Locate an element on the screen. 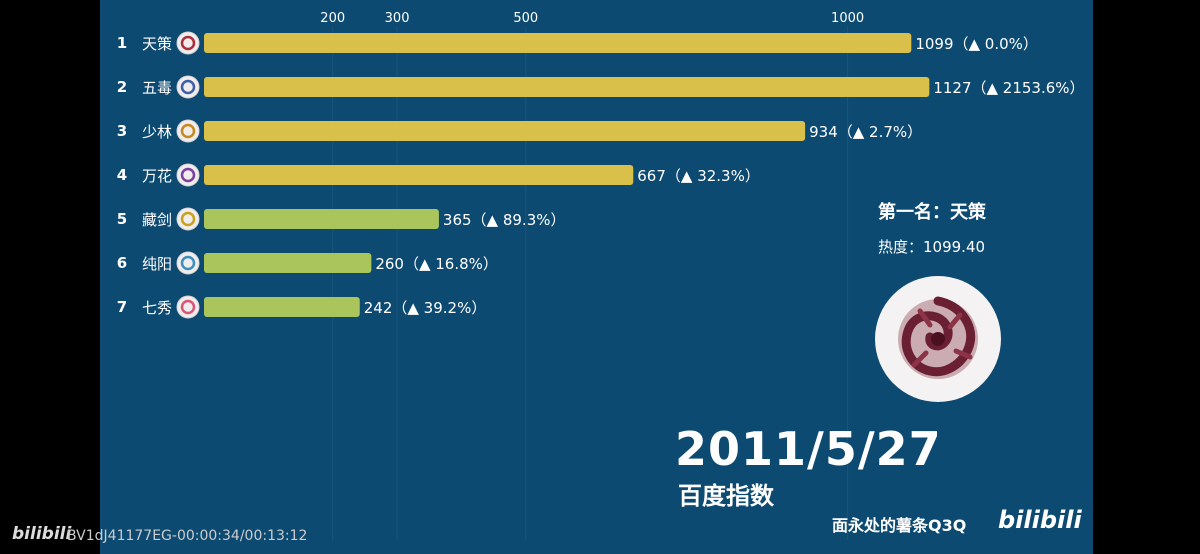  qixiu-emblem-icon-mark is located at coordinates (188, 307).